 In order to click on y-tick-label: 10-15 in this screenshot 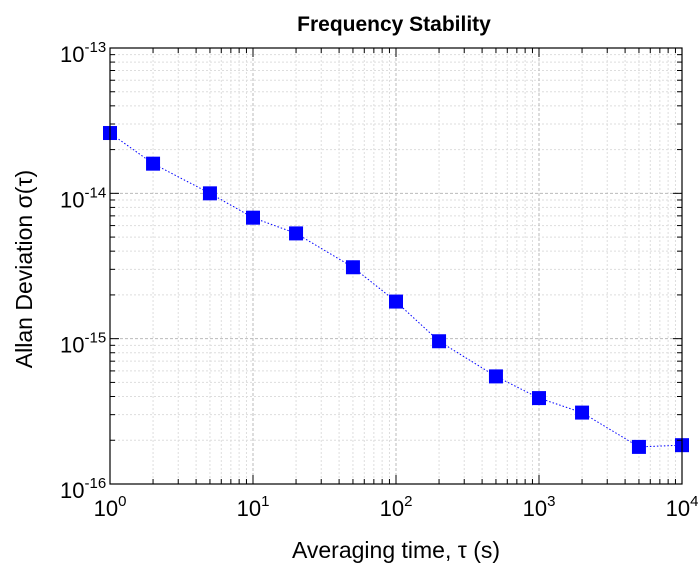, I will do `click(83, 344)`.